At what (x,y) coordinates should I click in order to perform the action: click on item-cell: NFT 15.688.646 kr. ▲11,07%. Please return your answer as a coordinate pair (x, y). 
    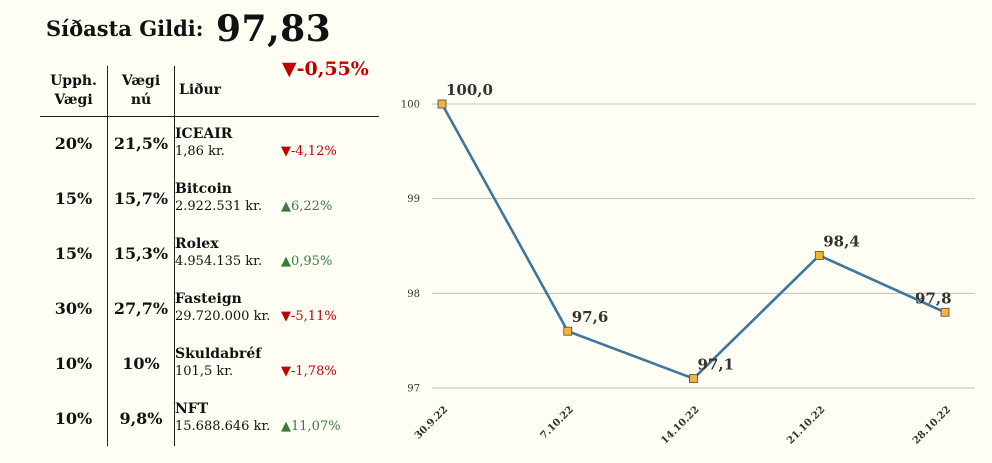
    Looking at the image, I should click on (276, 418).